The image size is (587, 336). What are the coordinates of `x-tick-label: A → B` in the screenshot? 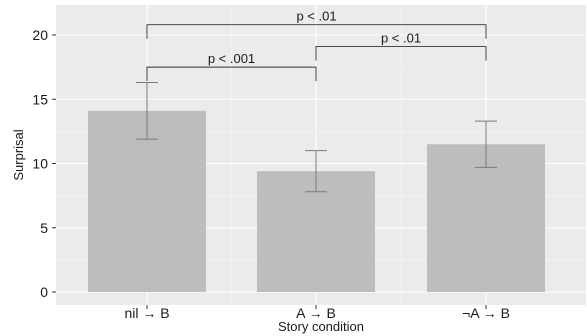 It's located at (316, 313).